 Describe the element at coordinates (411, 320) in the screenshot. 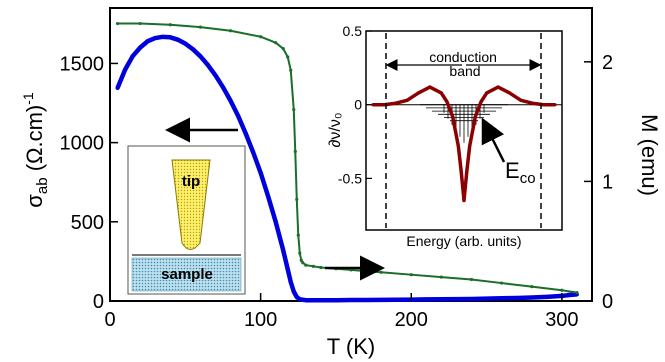

I see `x-tick-label: 200` at that location.